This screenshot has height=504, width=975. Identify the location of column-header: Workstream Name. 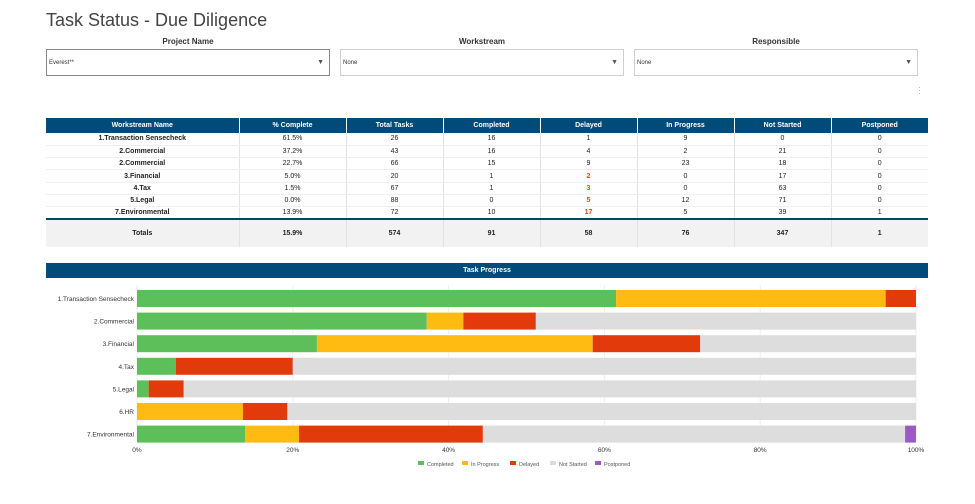
(143, 125).